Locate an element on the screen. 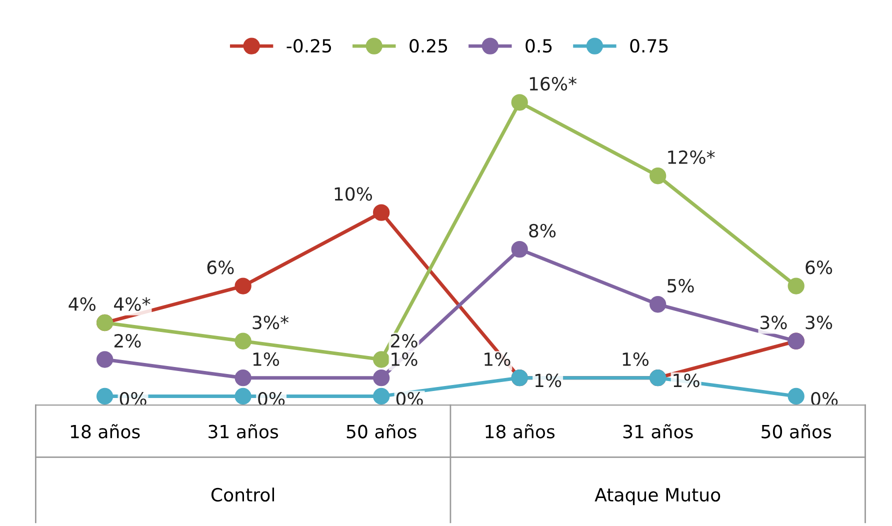 The image size is (892, 526). data-label: 16%* is located at coordinates (553, 83).